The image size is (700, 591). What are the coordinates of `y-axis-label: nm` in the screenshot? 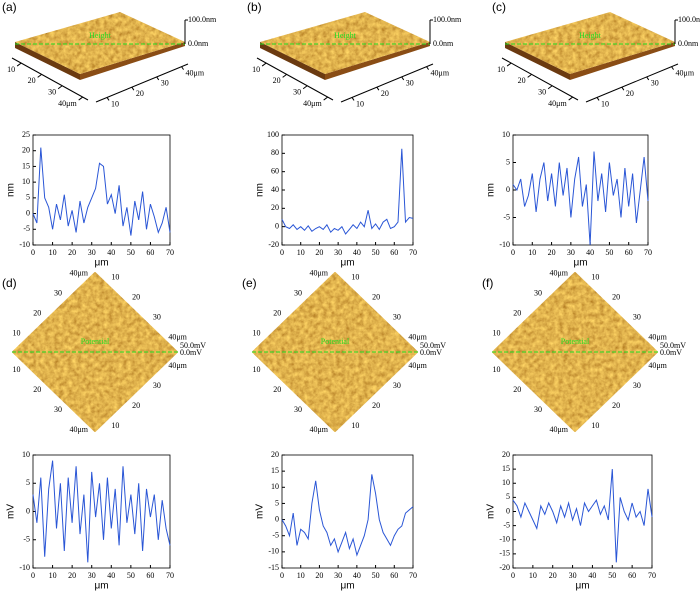 It's located at (491, 190).